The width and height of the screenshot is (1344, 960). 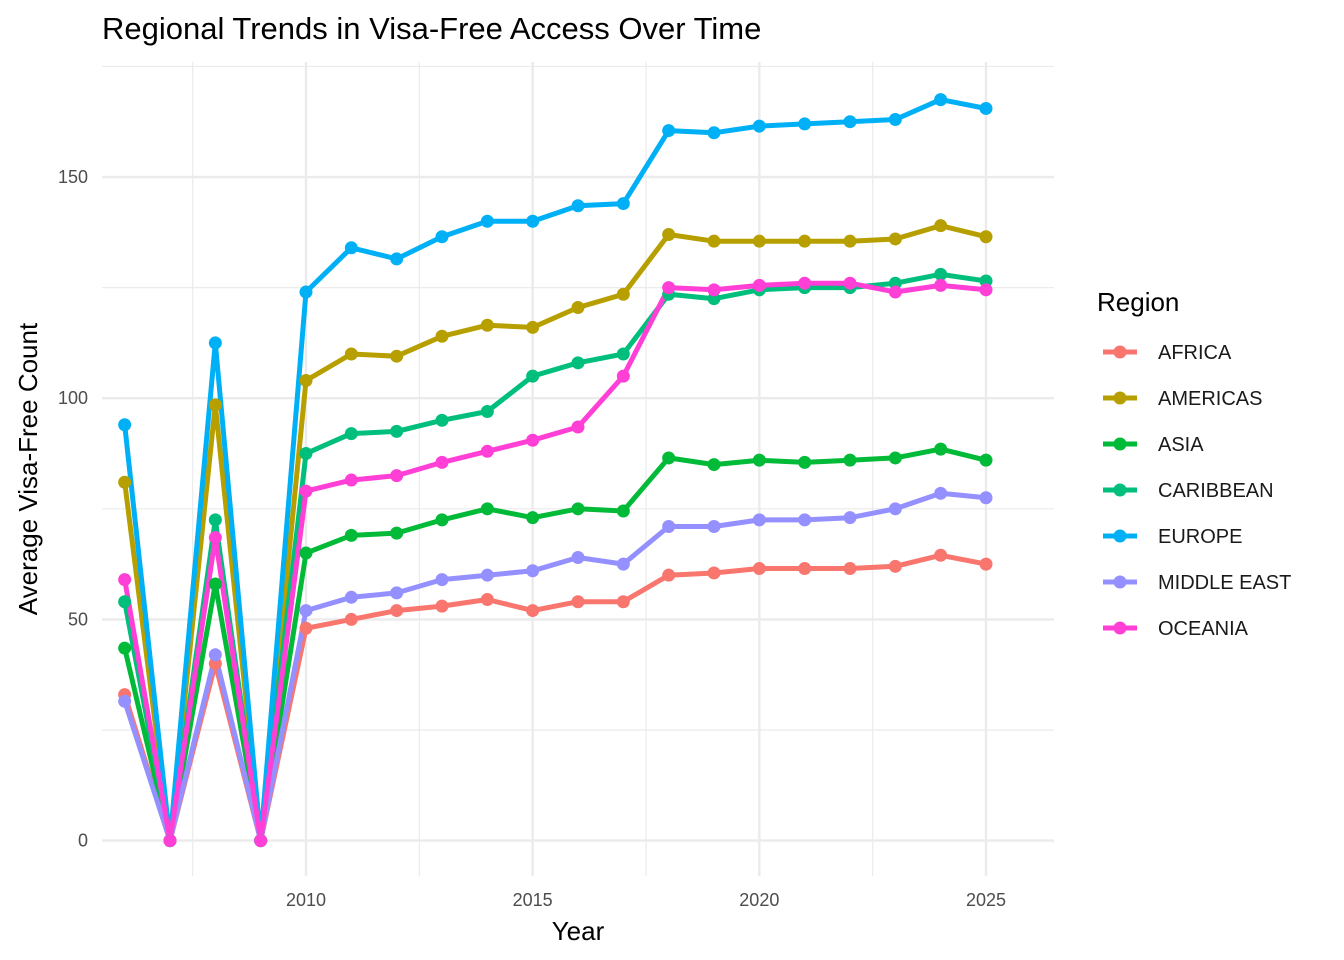 What do you see at coordinates (73, 398) in the screenshot?
I see `y-tick-label: 100` at bounding box center [73, 398].